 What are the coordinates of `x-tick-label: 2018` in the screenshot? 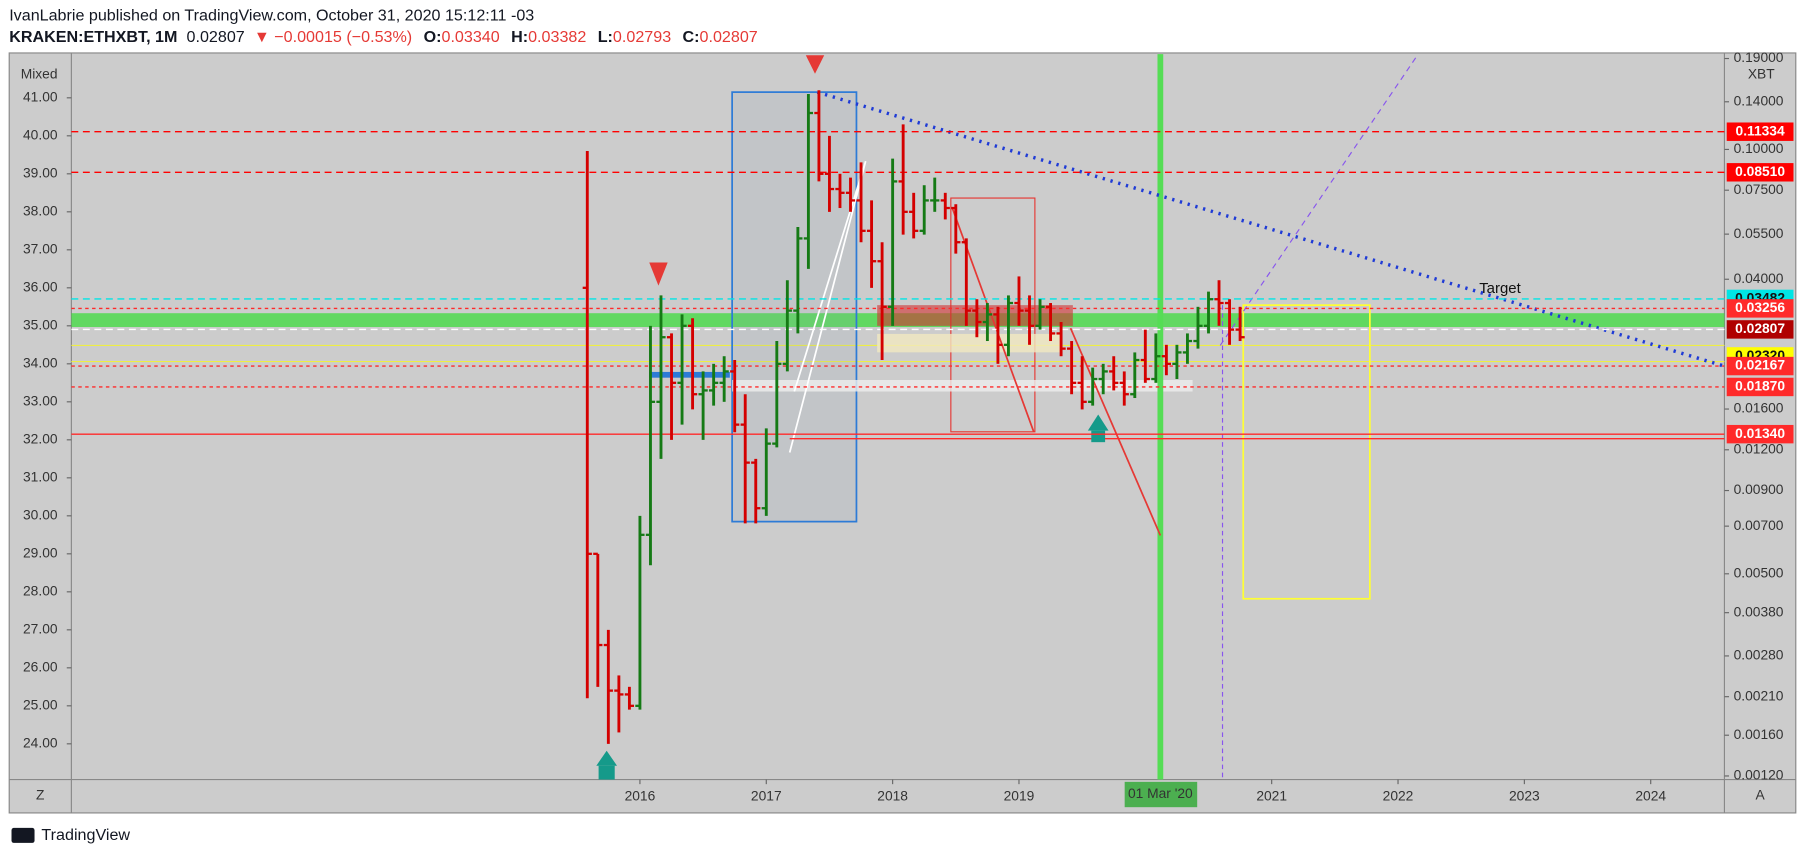 It's located at (892, 795).